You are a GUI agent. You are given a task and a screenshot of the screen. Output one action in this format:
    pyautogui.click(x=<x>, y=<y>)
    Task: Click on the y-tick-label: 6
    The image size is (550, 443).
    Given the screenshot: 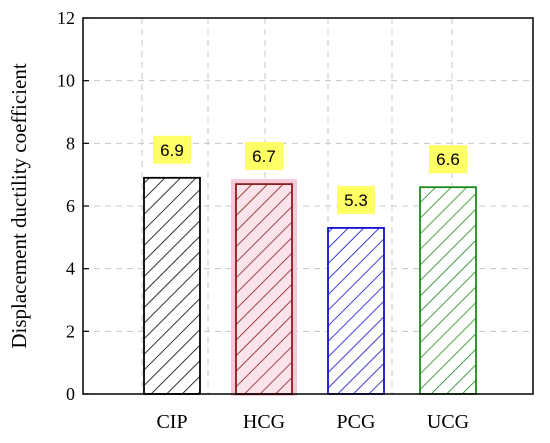 What is the action you would take?
    pyautogui.click(x=70, y=206)
    